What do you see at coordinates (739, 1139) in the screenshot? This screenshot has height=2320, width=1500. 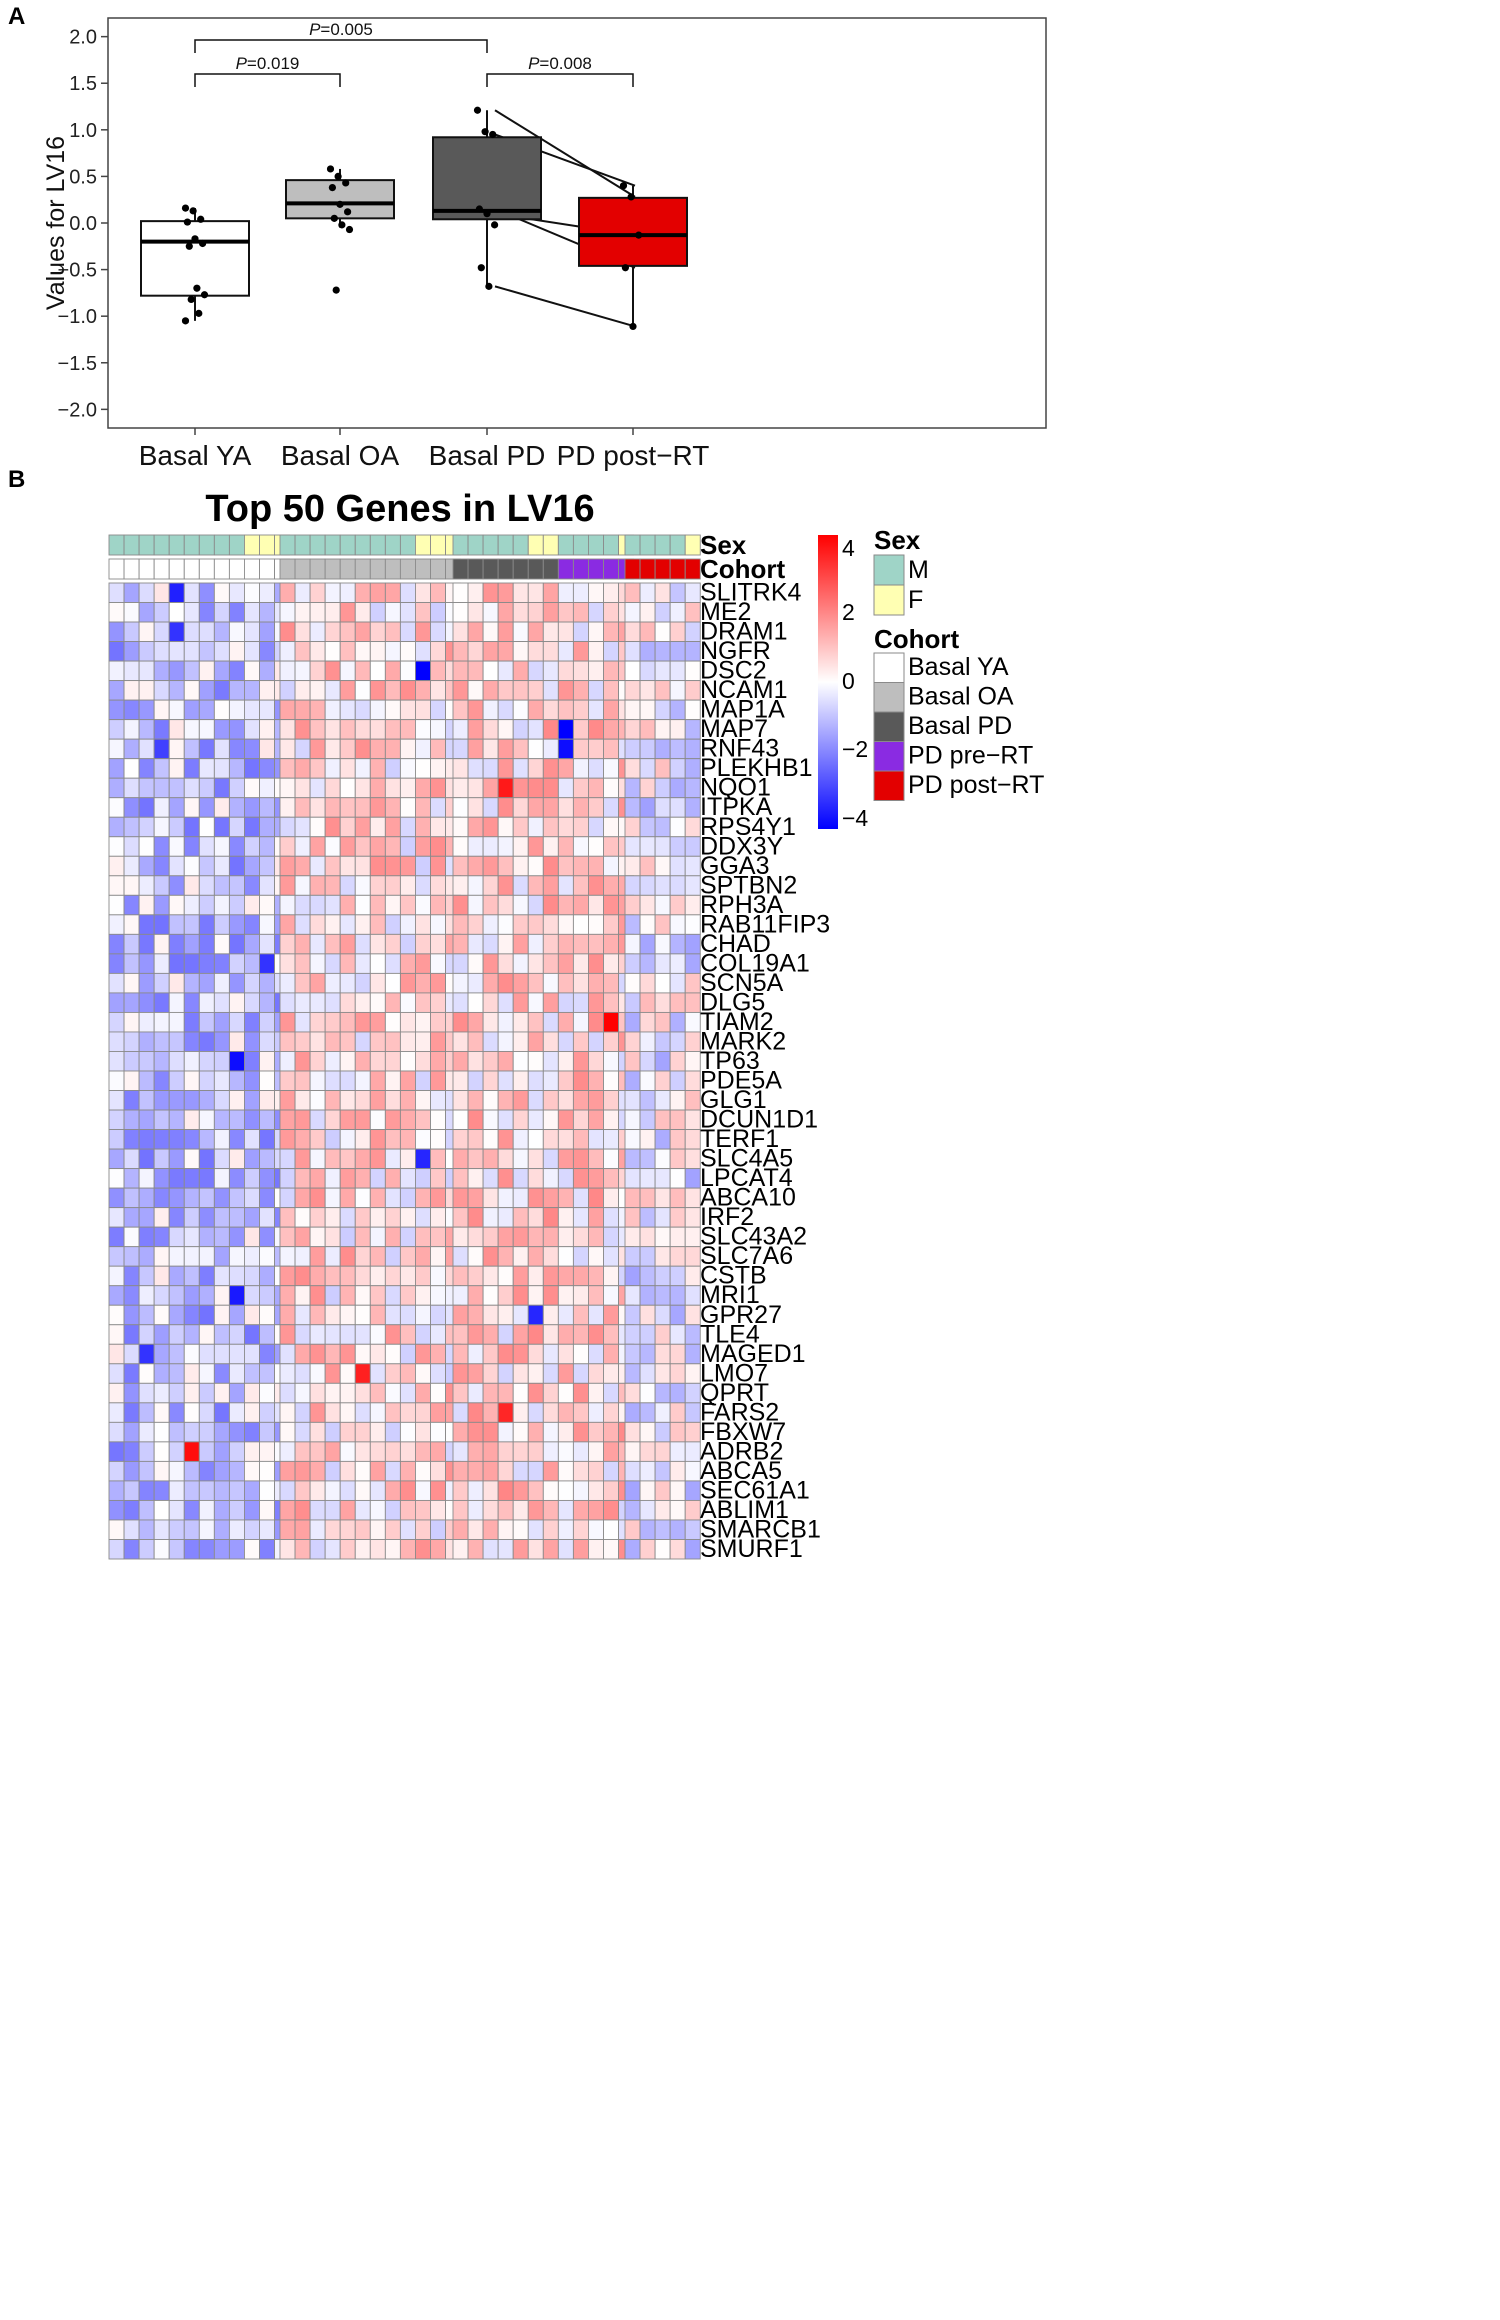 I see `gene-label: TERF1` at bounding box center [739, 1139].